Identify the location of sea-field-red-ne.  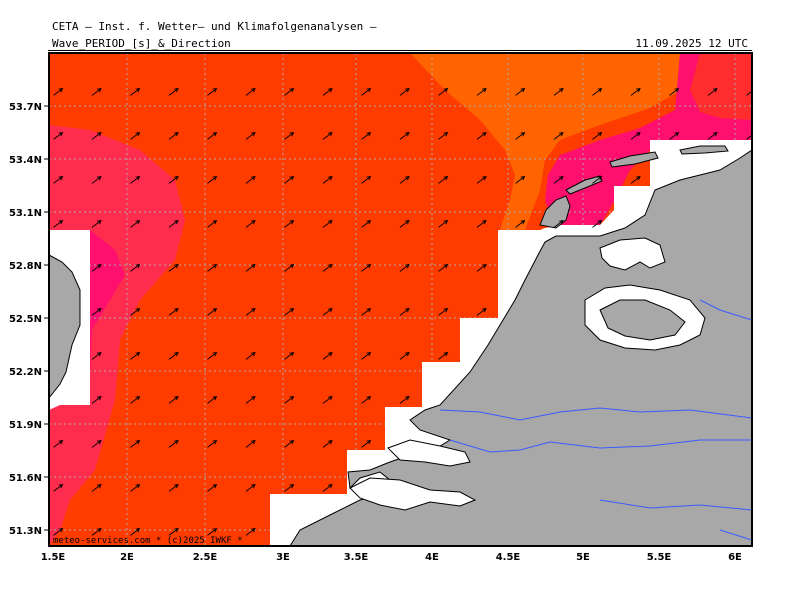
(721, 86).